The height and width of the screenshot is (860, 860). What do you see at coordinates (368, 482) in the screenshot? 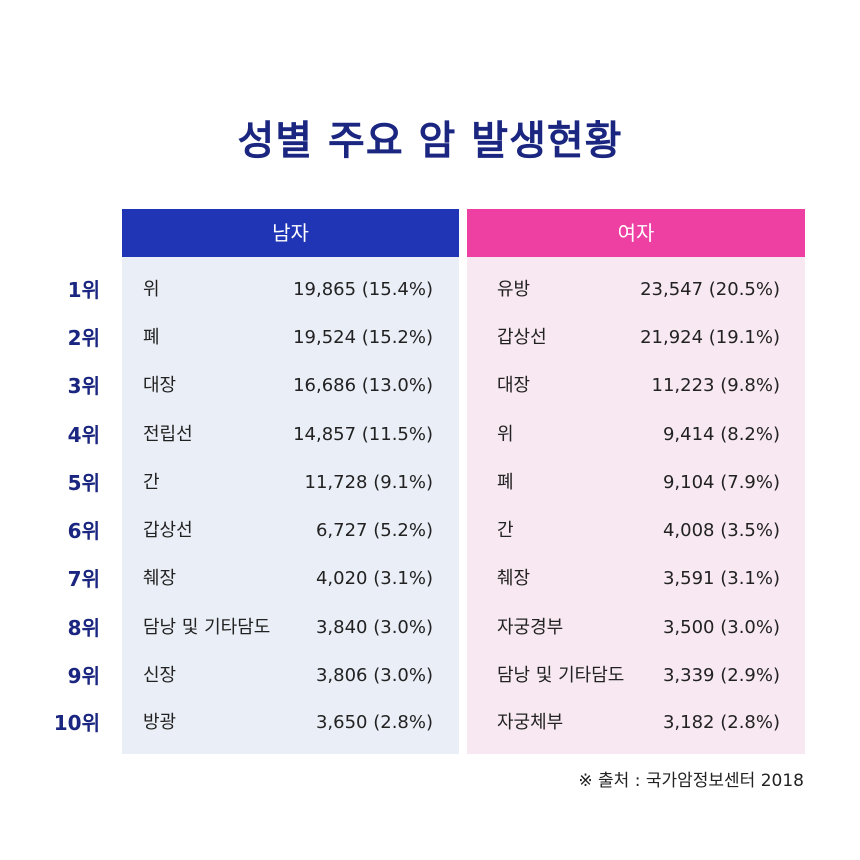
I see `male-cancer-value: 11,728 (9.1%)` at bounding box center [368, 482].